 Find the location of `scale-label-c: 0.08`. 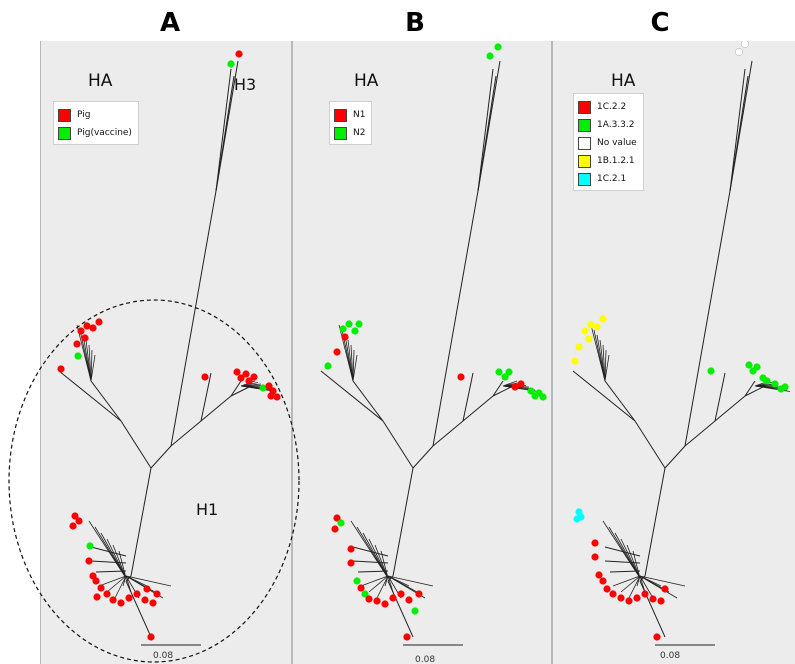

scale-label-c: 0.08 is located at coordinates (670, 656).